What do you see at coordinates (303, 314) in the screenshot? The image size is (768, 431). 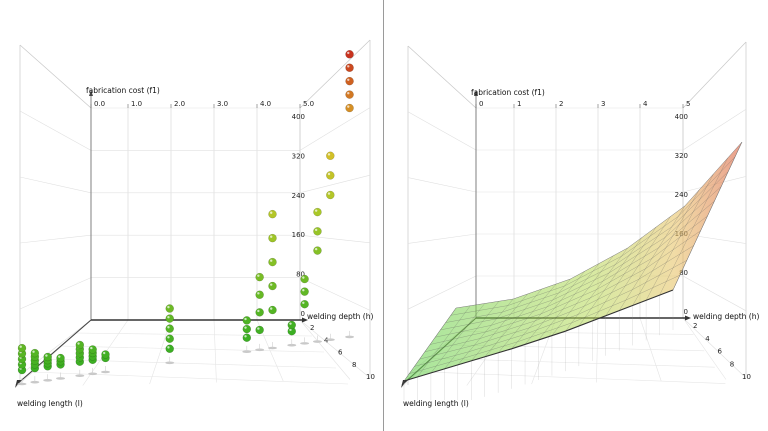 I see `z-tick-label: 0` at bounding box center [303, 314].